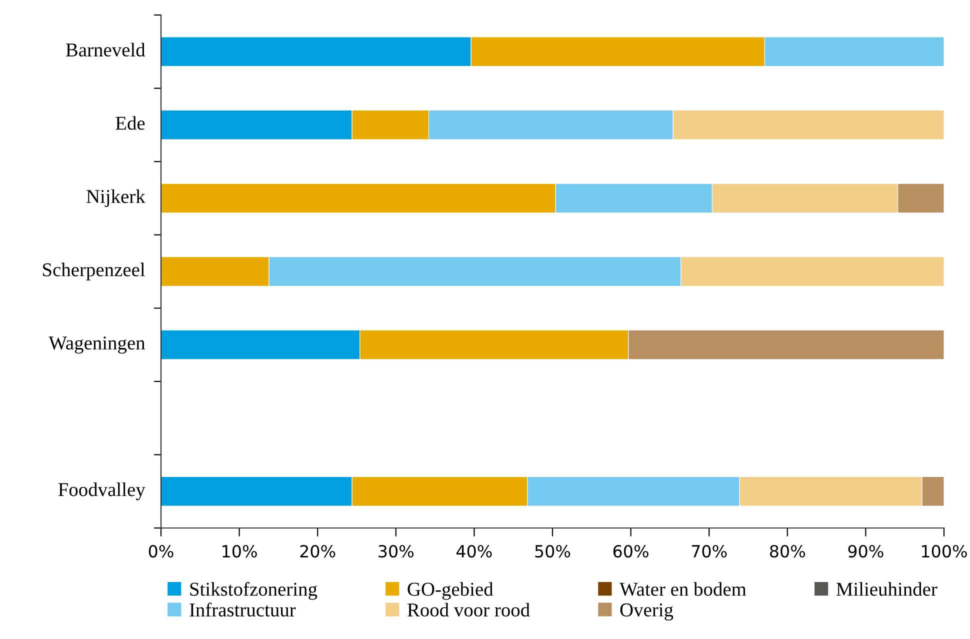 The height and width of the screenshot is (639, 970). What do you see at coordinates (683, 589) in the screenshot?
I see `legend-label: Water en bodem` at bounding box center [683, 589].